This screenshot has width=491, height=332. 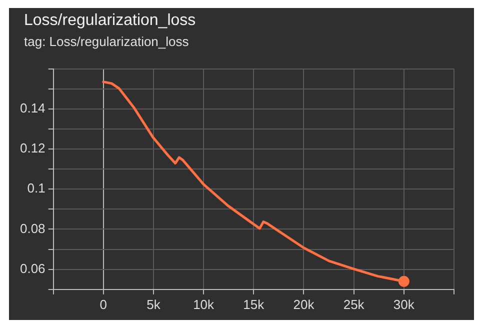 I want to click on x-tick-label: 0, so click(x=104, y=304).